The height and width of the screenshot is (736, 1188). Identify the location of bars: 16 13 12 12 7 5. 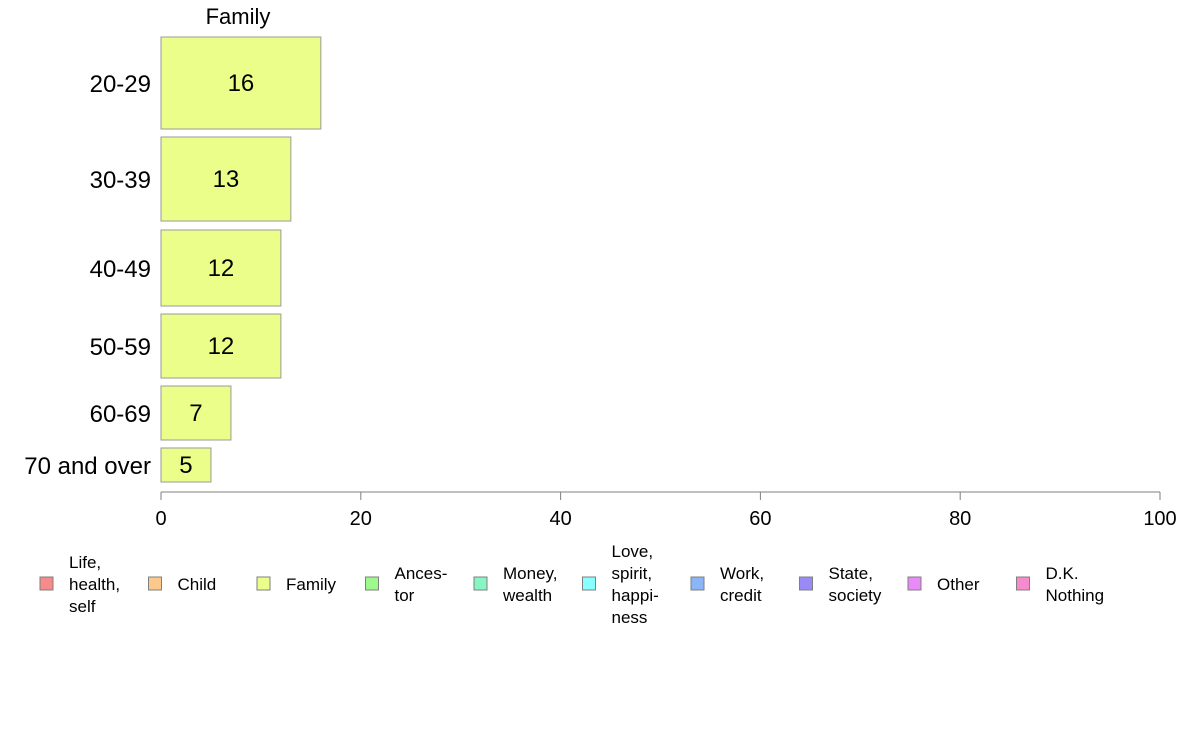
(241, 259).